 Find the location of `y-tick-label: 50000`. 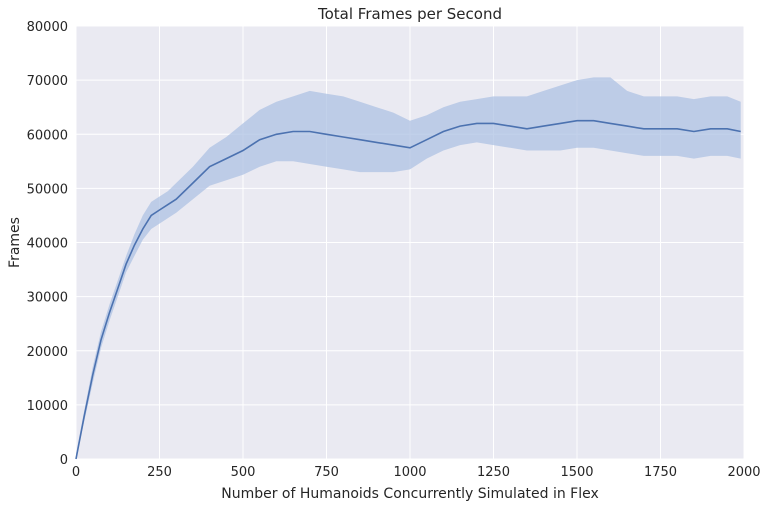

y-tick-label: 50000 is located at coordinates (47, 189).